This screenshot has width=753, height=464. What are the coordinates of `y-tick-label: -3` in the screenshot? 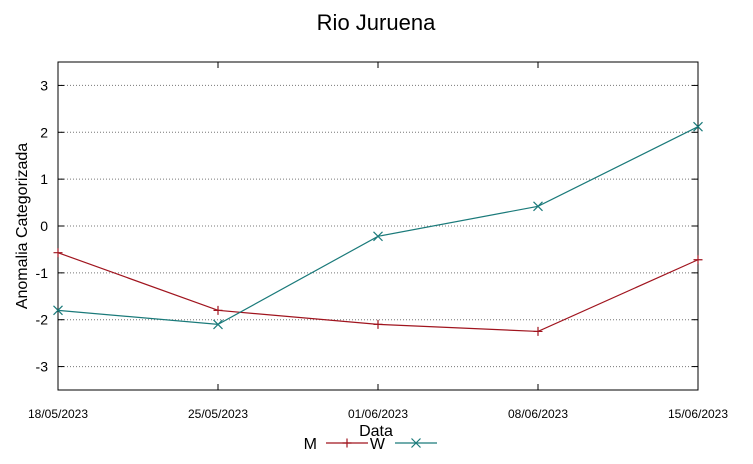 It's located at (42, 367).